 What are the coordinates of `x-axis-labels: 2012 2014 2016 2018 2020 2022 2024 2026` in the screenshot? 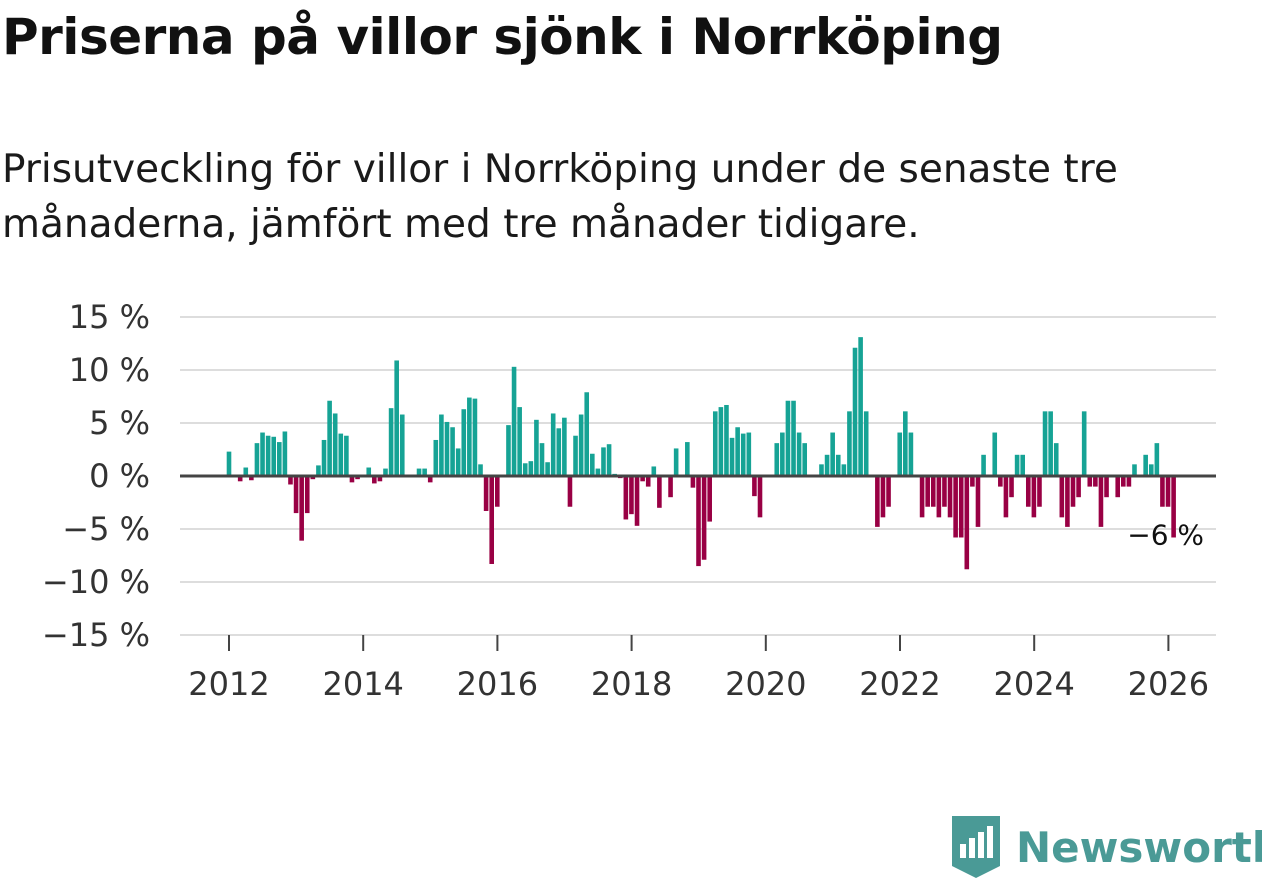 It's located at (698, 669).